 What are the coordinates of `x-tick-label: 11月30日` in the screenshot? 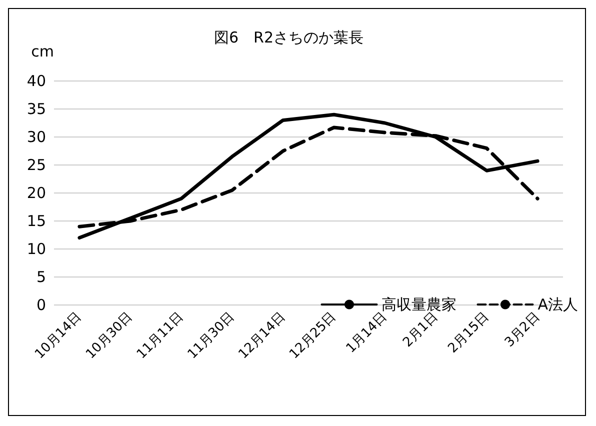 It's located at (211, 336).